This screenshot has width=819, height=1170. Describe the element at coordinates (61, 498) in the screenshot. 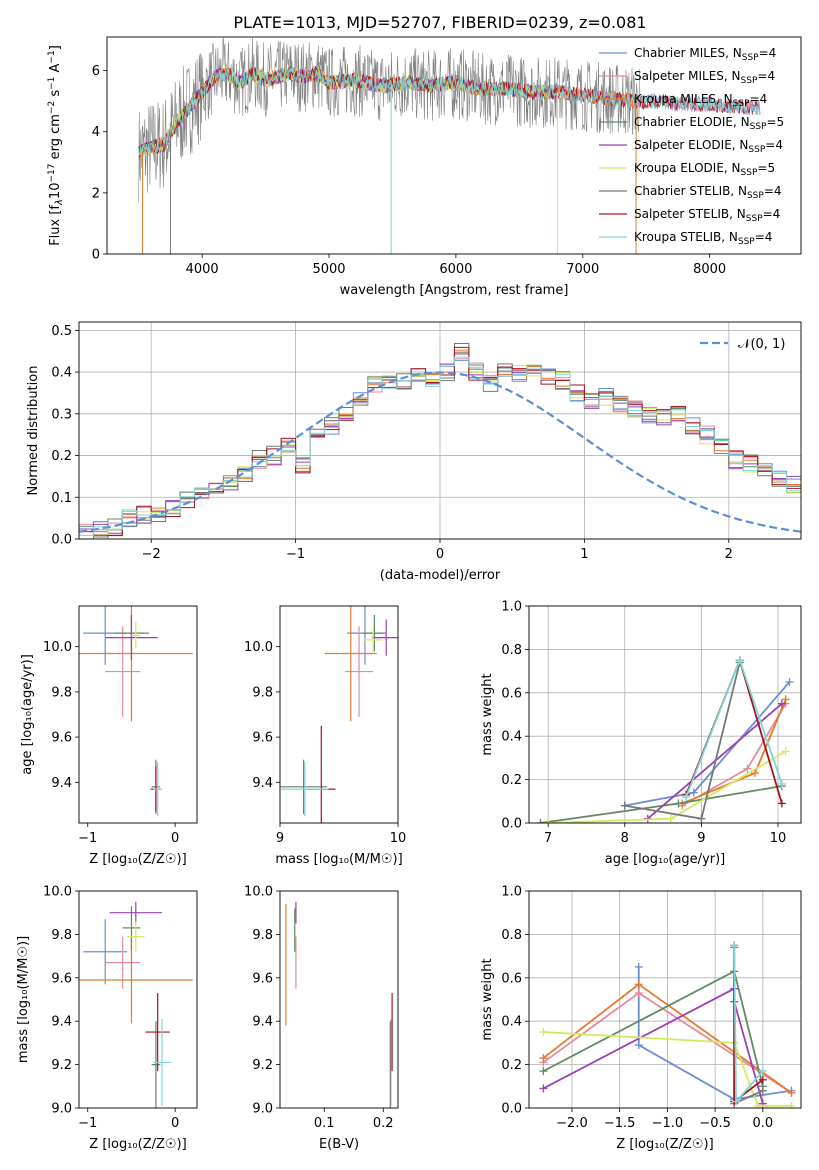

I see `y-tick-label: 0.1` at that location.